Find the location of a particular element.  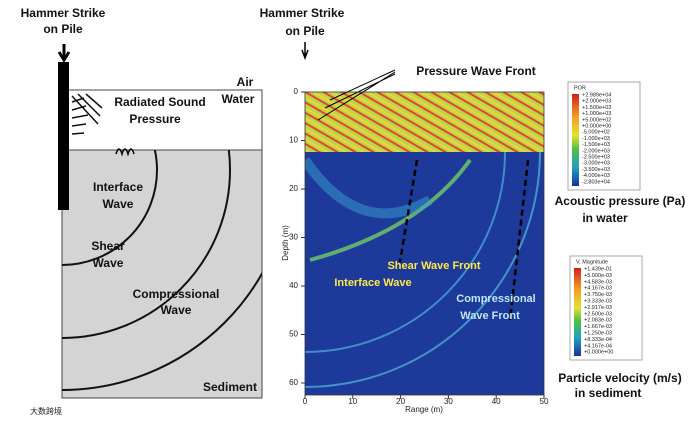

right-panel-pressure-front: Pressure Wave Front is located at coordinates (476, 71).